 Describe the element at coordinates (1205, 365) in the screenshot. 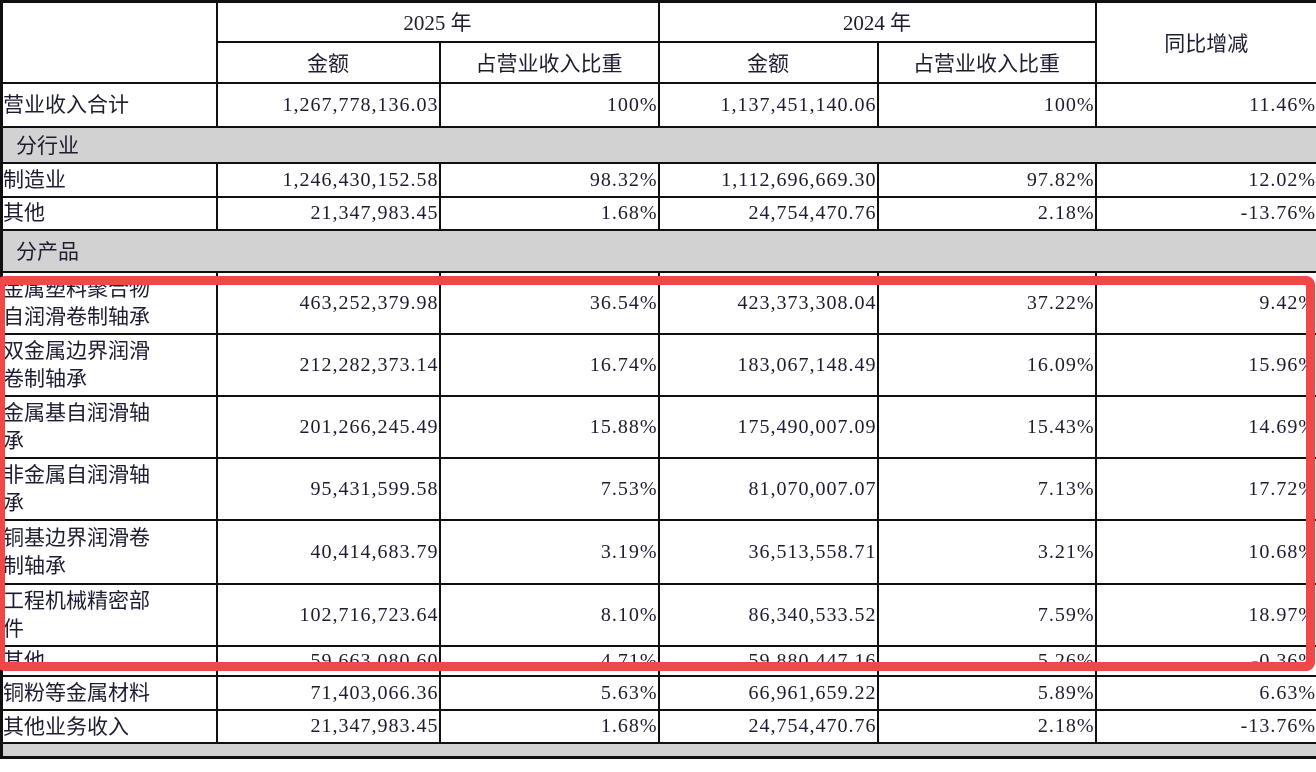

I see `yoy-cell: 15.96%` at that location.